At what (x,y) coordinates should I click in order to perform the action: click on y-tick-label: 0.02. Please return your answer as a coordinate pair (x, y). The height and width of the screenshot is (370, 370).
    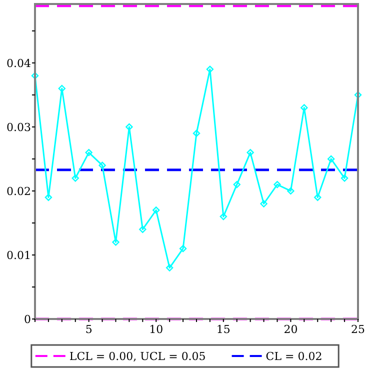
    Looking at the image, I should click on (18, 191).